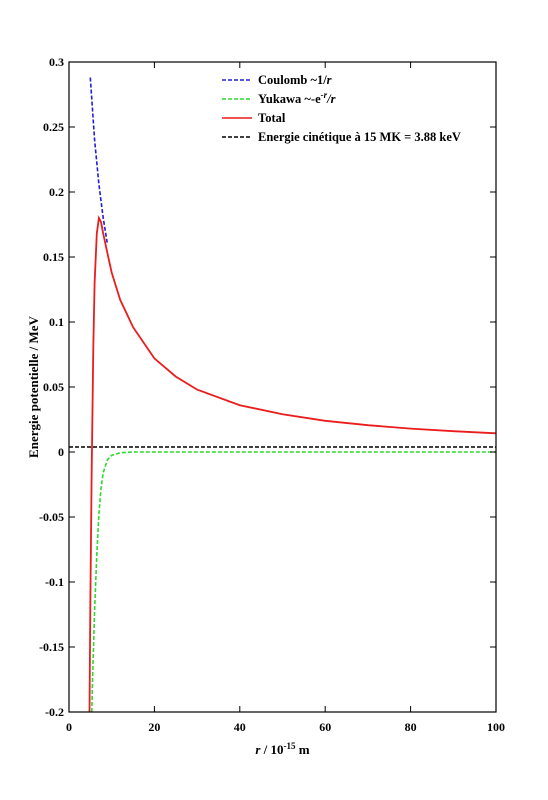 The height and width of the screenshot is (800, 548). I want to click on x-axis-label: r / 10-15 m, so click(282, 749).